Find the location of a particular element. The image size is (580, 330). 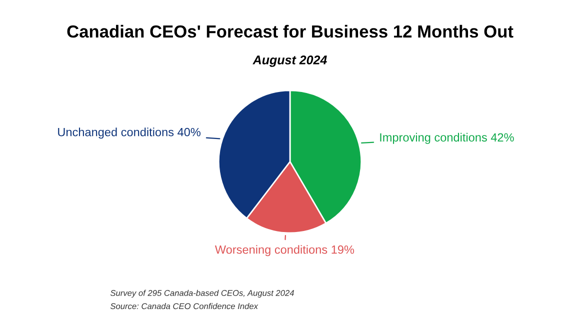

slice-label: Unchanged conditions 40% is located at coordinates (129, 133).